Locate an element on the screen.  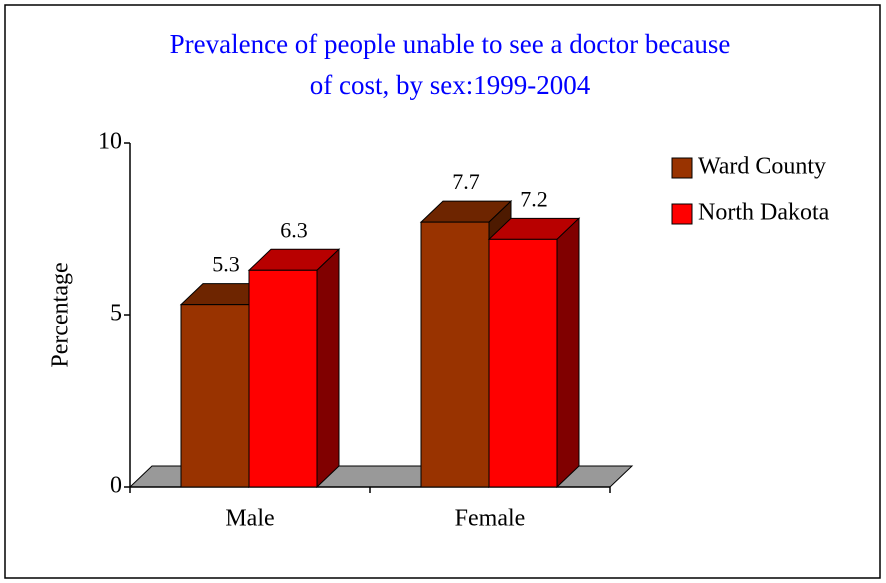
y-tick-label: 5 is located at coordinates (116, 314).